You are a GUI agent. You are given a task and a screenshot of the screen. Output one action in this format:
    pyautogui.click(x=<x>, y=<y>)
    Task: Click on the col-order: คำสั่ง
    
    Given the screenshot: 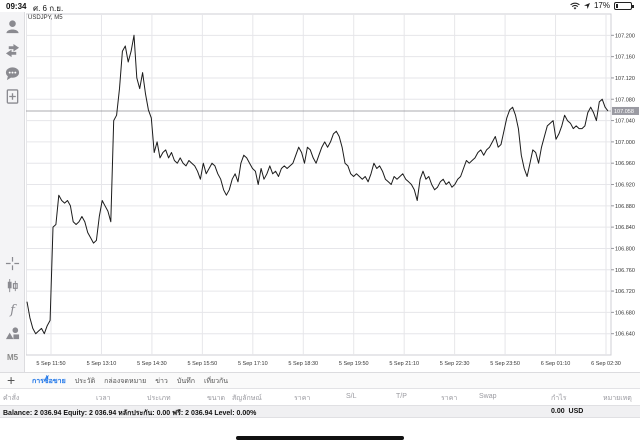 What is the action you would take?
    pyautogui.click(x=11, y=398)
    